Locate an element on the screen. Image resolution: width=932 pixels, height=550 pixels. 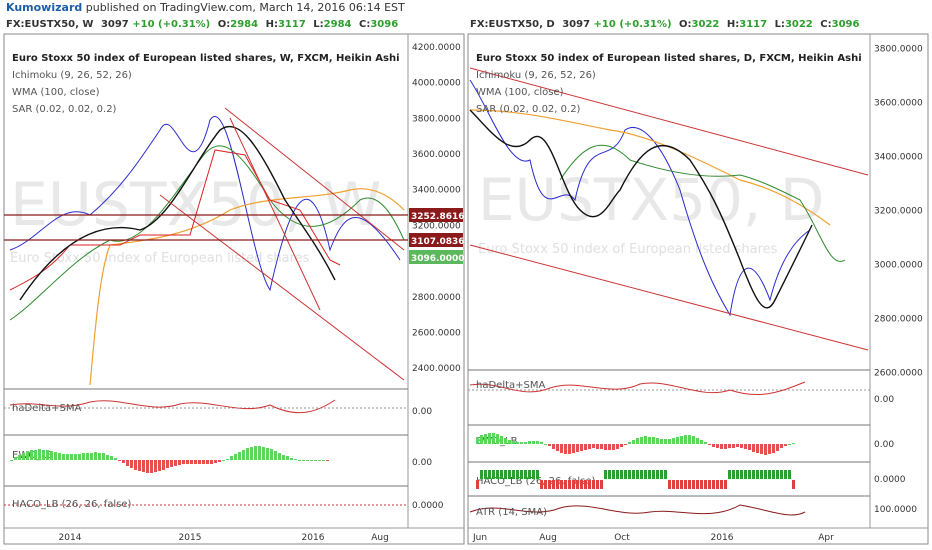
left-wma-line is located at coordinates (247, 287).